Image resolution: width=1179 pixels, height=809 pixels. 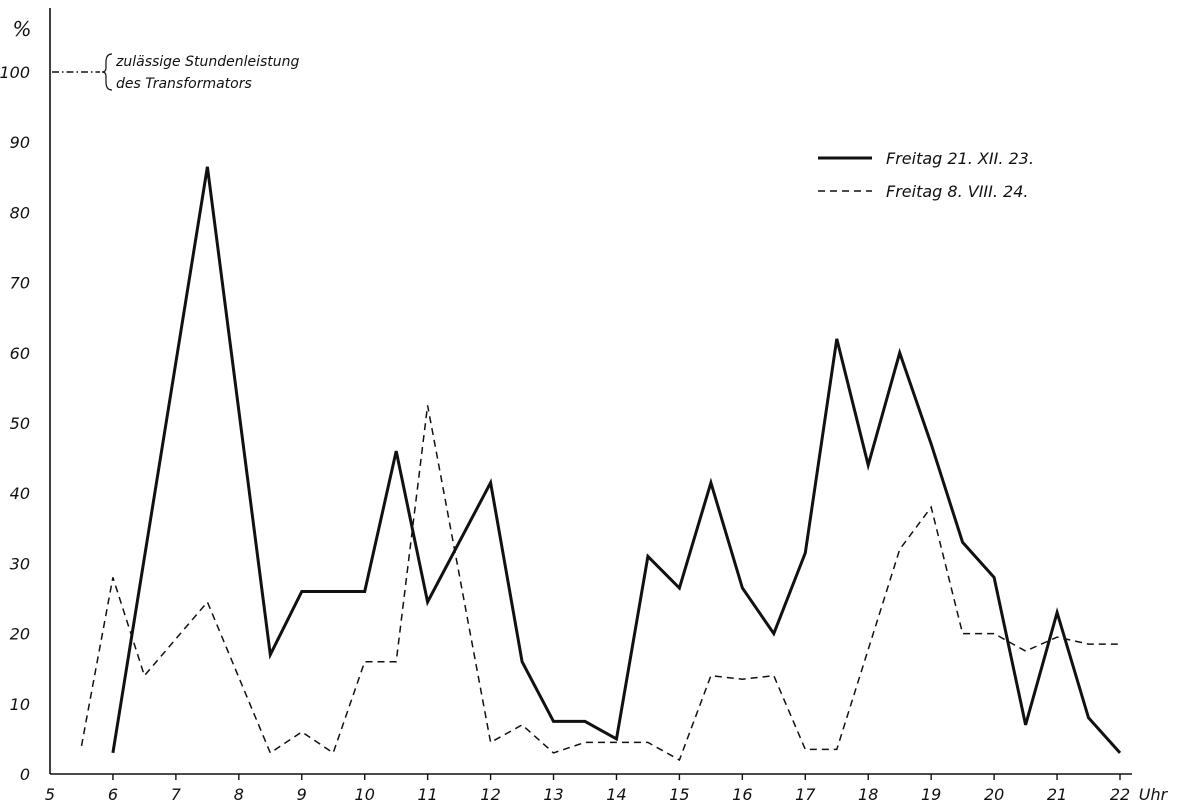 What do you see at coordinates (20, 634) in the screenshot?
I see `y-tick-label: 20` at bounding box center [20, 634].